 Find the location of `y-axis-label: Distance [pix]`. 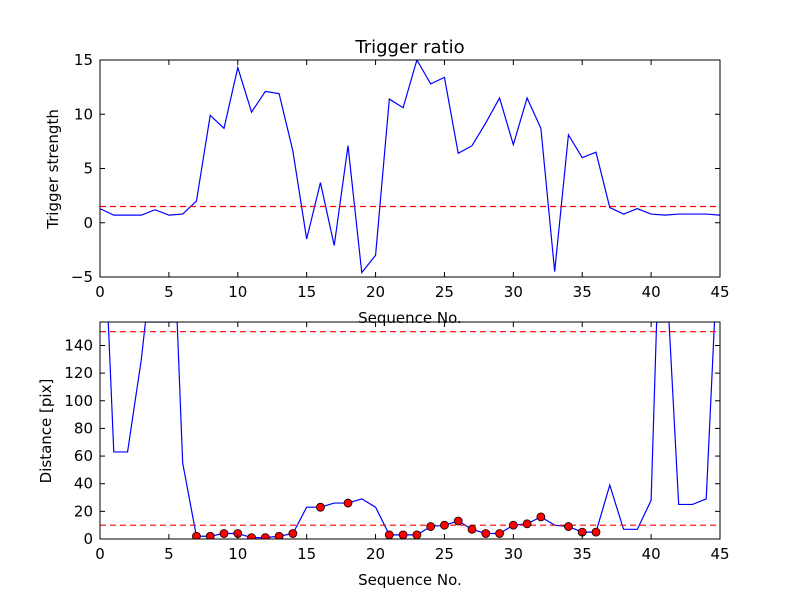

y-axis-label: Distance [pix] is located at coordinates (46, 431).